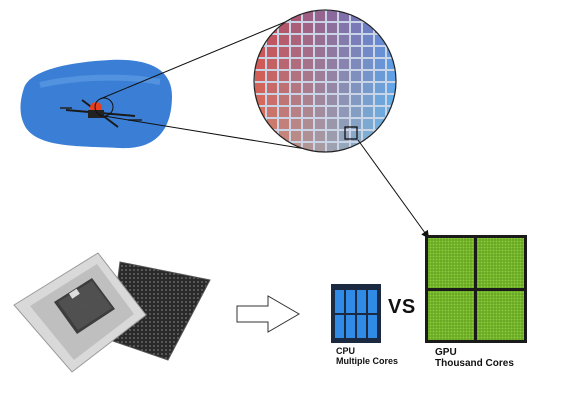 This screenshot has height=403, width=561. I want to click on selected-cell-box, so click(351, 133).